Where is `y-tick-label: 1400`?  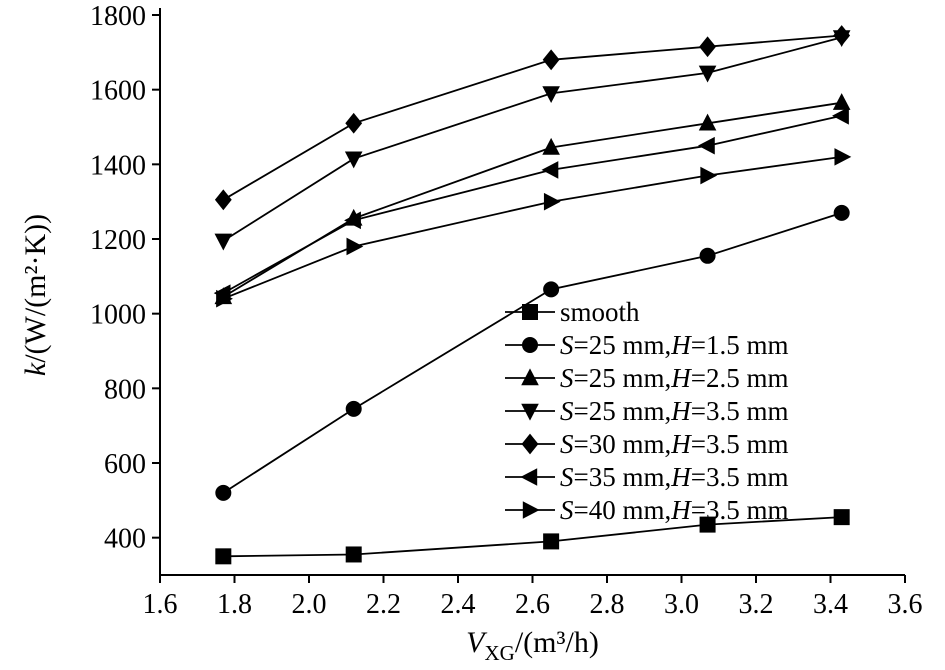
y-tick-label: 1400 is located at coordinates (118, 165).